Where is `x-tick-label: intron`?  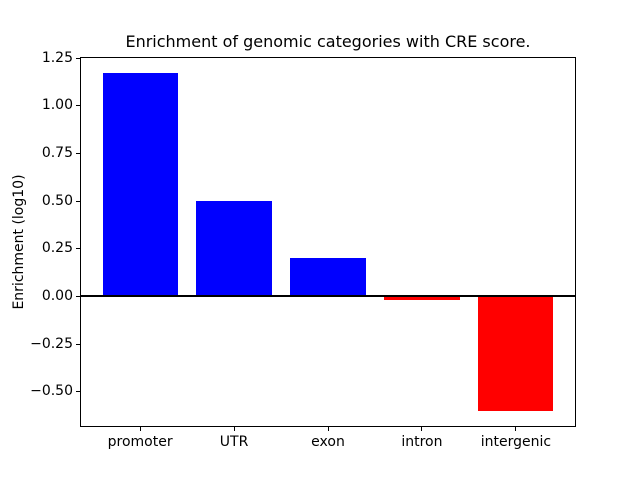 x-tick-label: intron is located at coordinates (422, 442).